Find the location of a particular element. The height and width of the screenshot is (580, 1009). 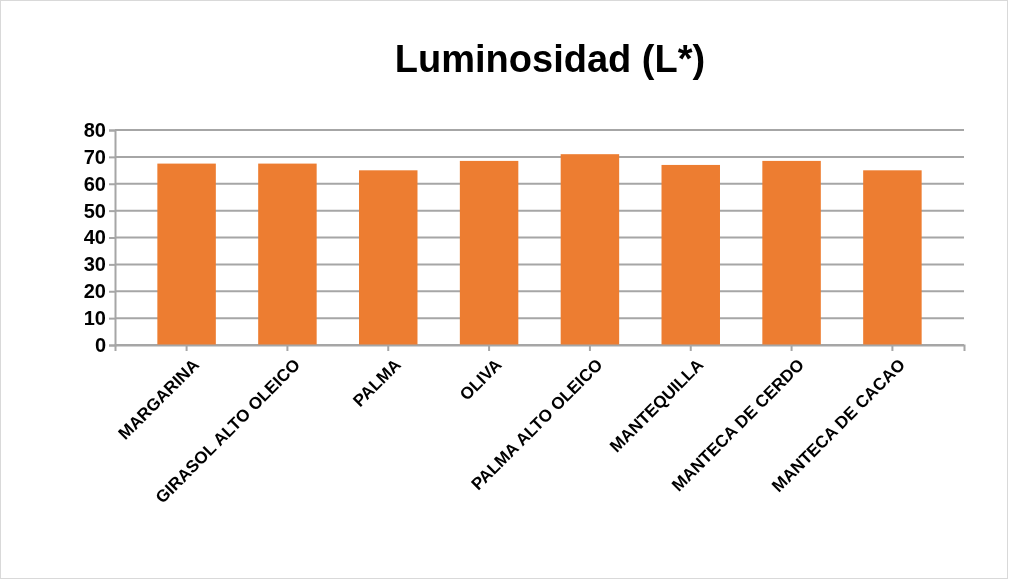

y-tick-label: 40 is located at coordinates (94, 237).